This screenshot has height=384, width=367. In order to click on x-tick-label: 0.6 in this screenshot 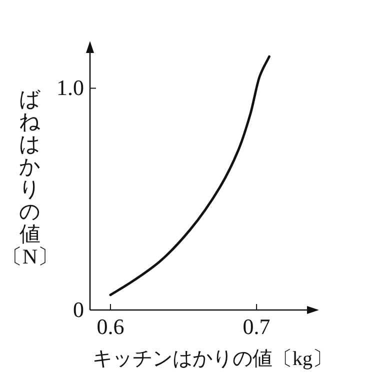, I will do `click(110, 326)`.